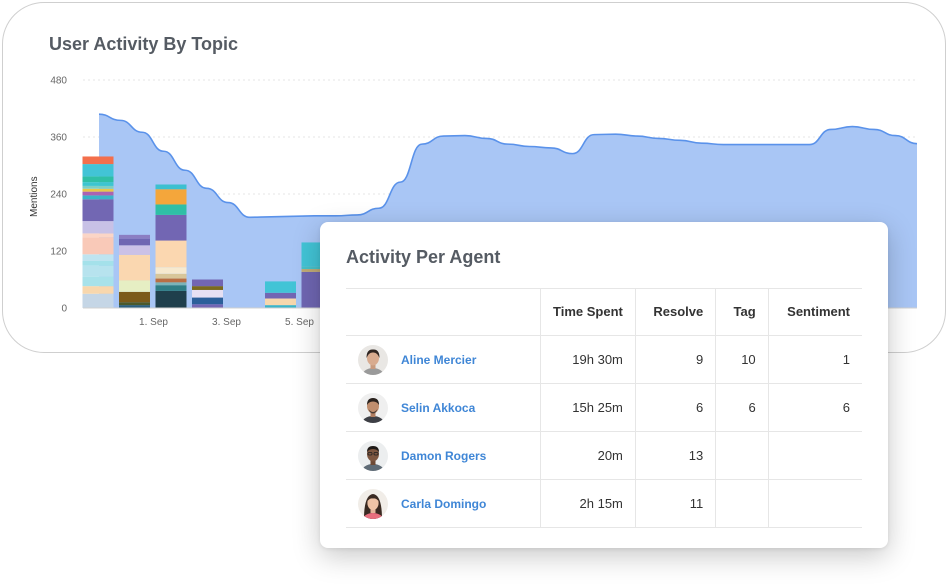 The height and width of the screenshot is (584, 950). Describe the element at coordinates (144, 44) in the screenshot. I see `chart-title: User Activity By Topic` at that location.